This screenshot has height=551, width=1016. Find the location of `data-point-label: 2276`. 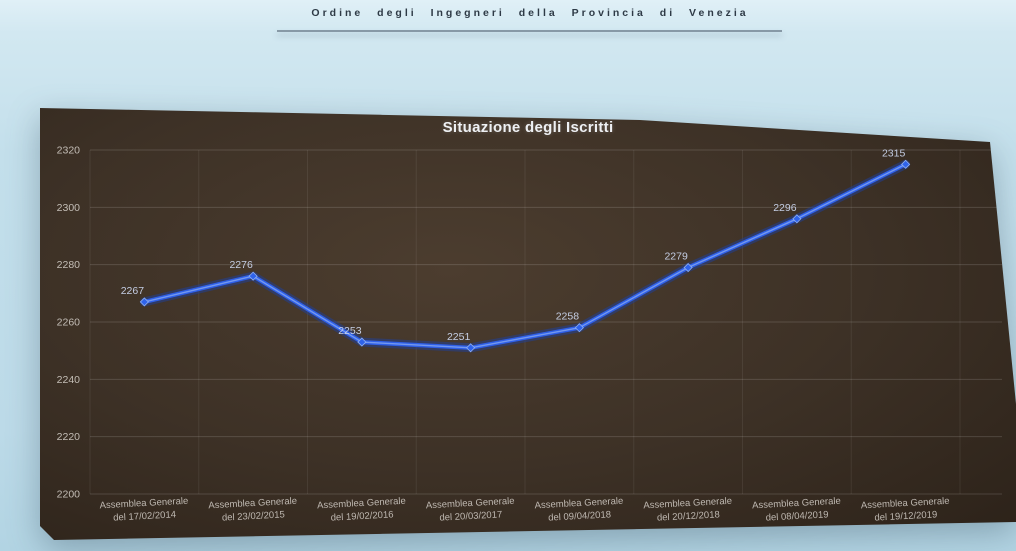

data-point-label: 2276 is located at coordinates (241, 265).